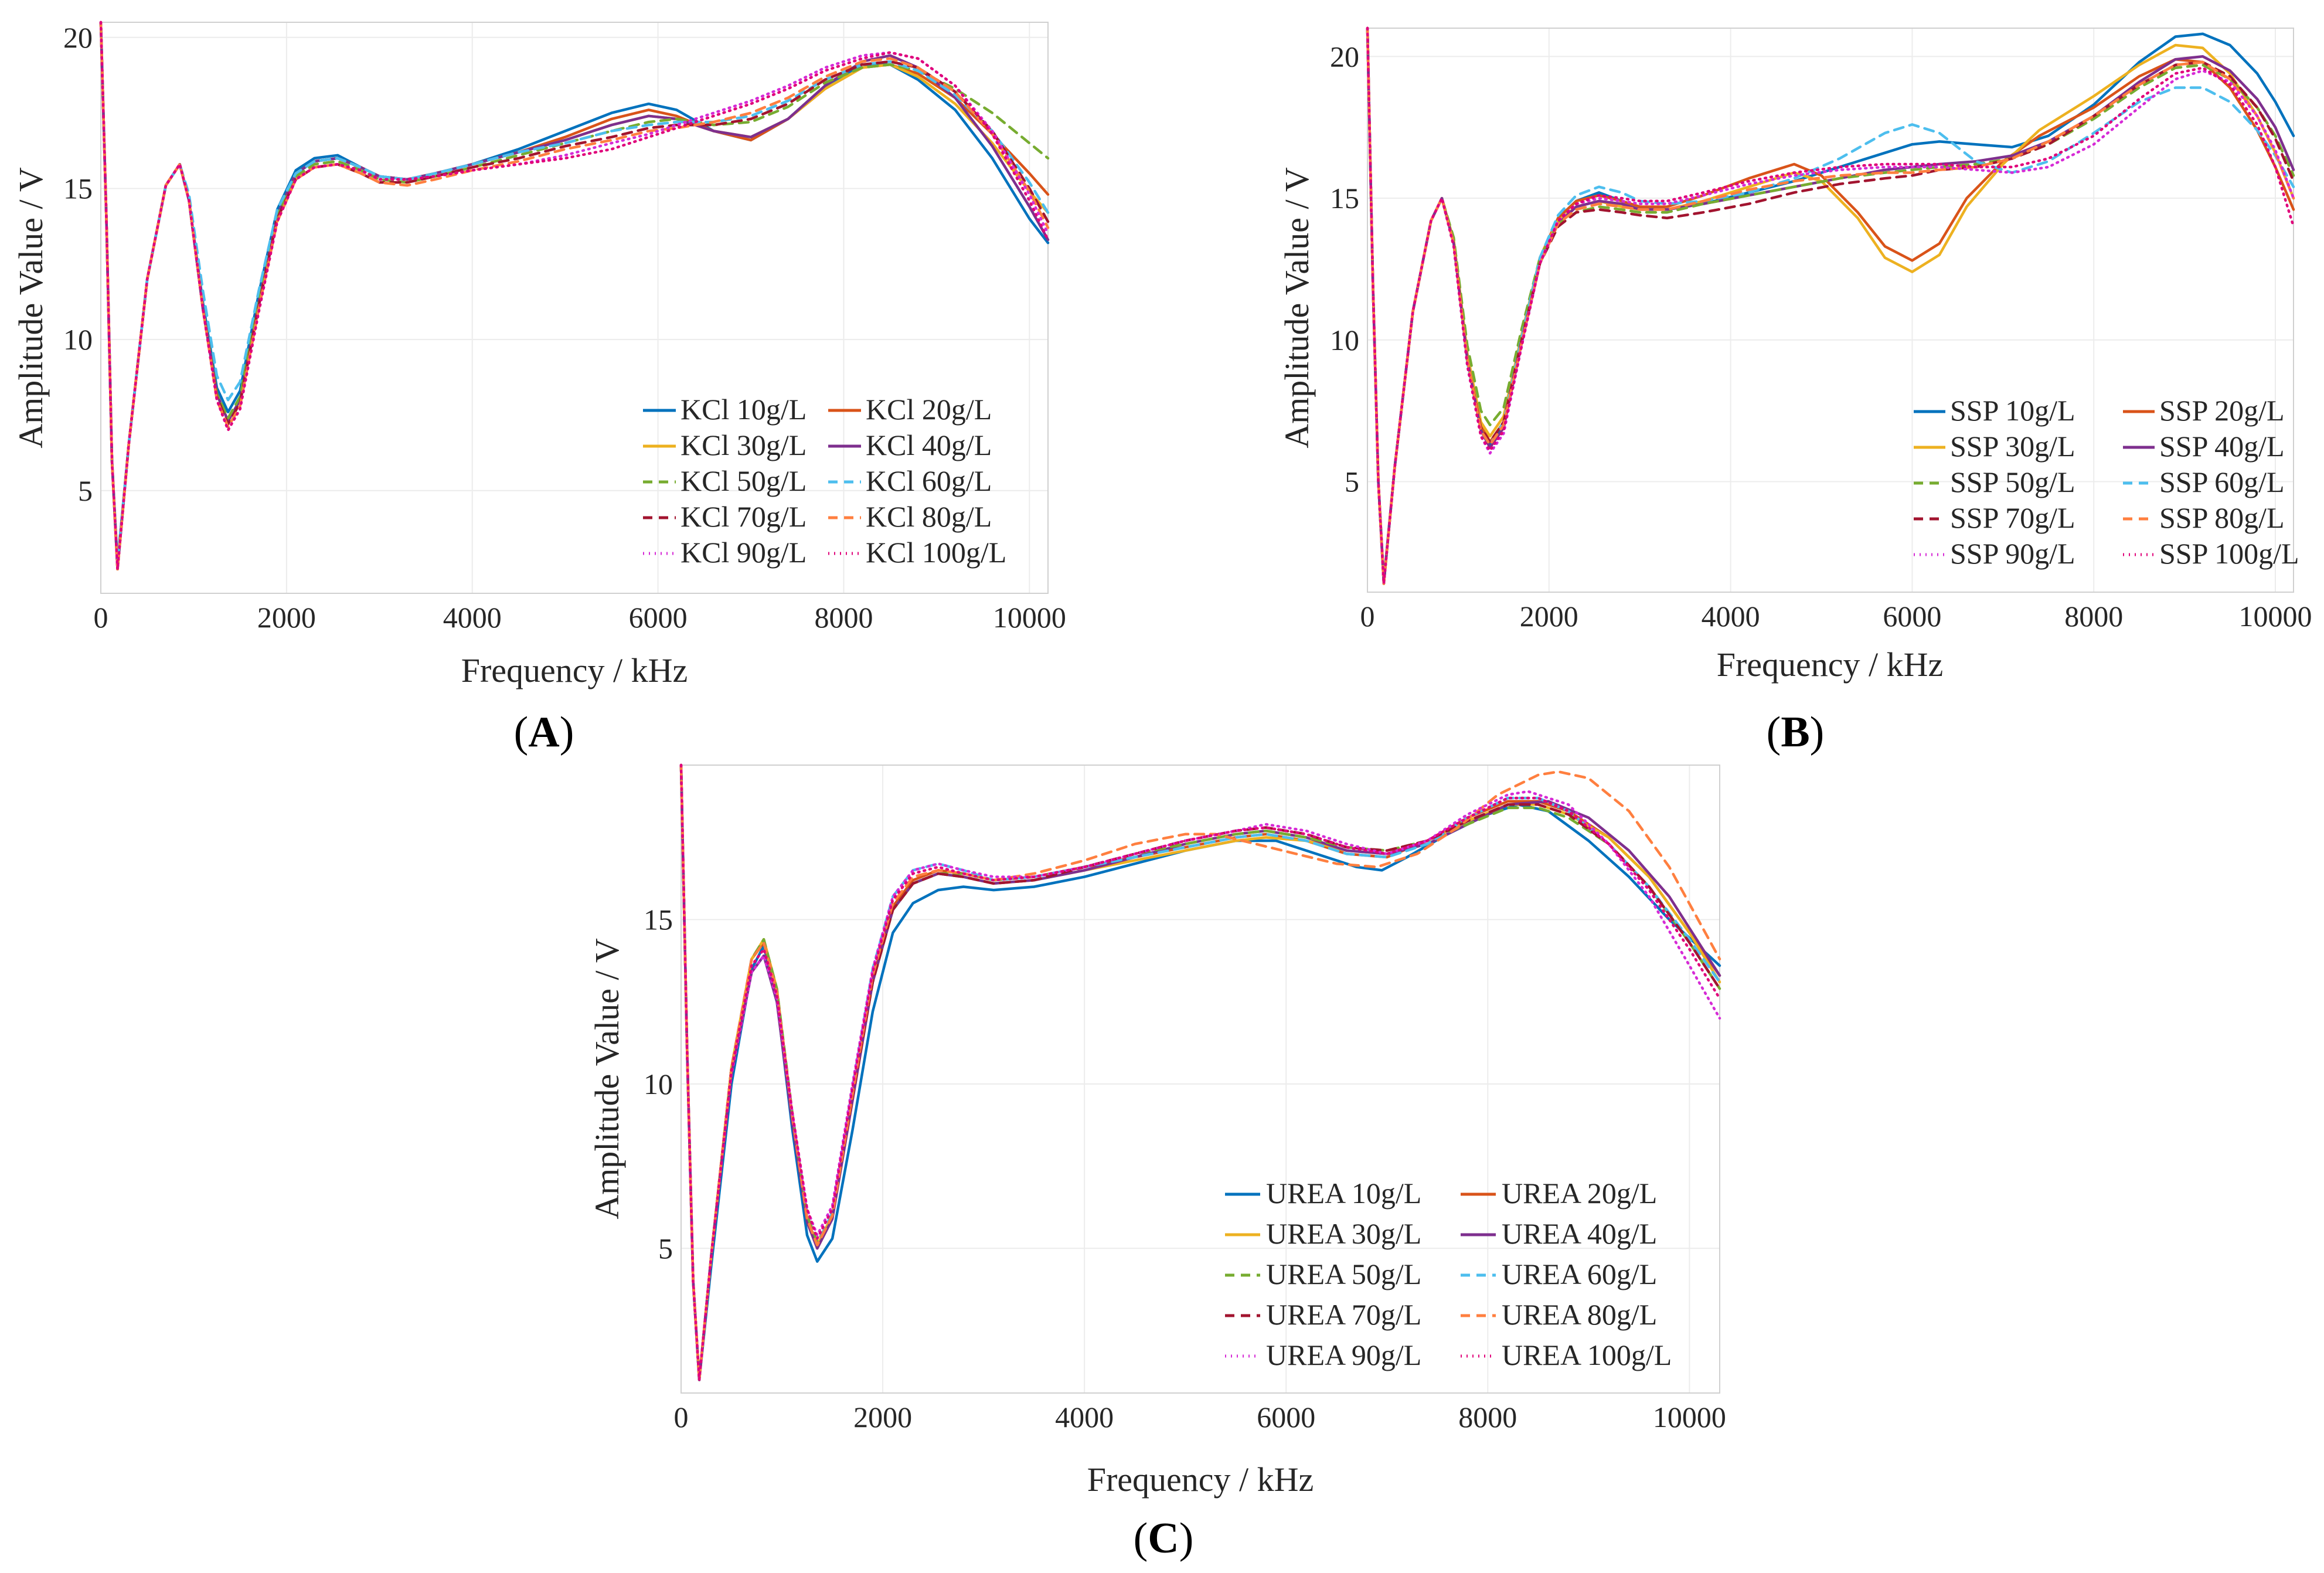 The height and width of the screenshot is (1573, 2324). Describe the element at coordinates (1487, 1417) in the screenshot. I see `chart-c-x-tick-label: 8000` at that location.